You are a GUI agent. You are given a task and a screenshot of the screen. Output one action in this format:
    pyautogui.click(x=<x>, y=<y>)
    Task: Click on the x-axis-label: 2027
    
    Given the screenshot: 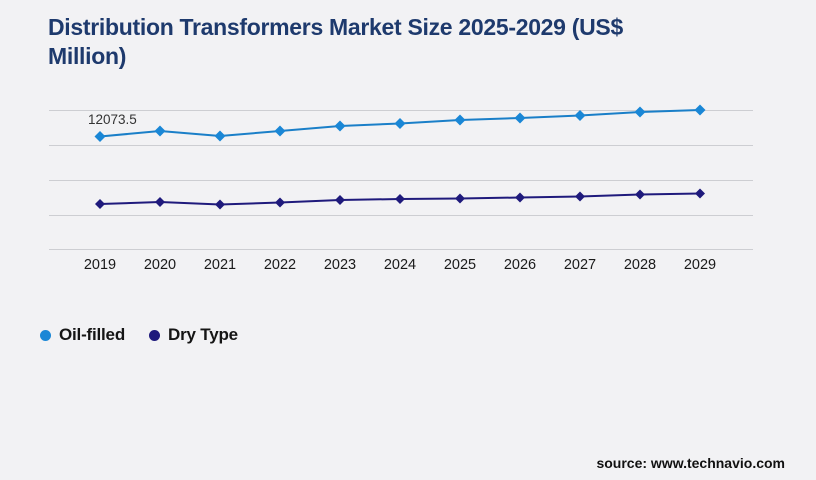 What is the action you would take?
    pyautogui.click(x=580, y=265)
    